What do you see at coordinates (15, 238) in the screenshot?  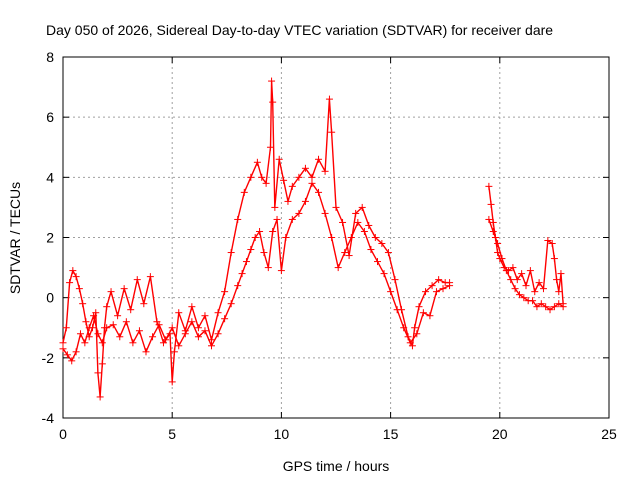 I see `y-axis-label: SDTVAR / TECUs` at bounding box center [15, 238].